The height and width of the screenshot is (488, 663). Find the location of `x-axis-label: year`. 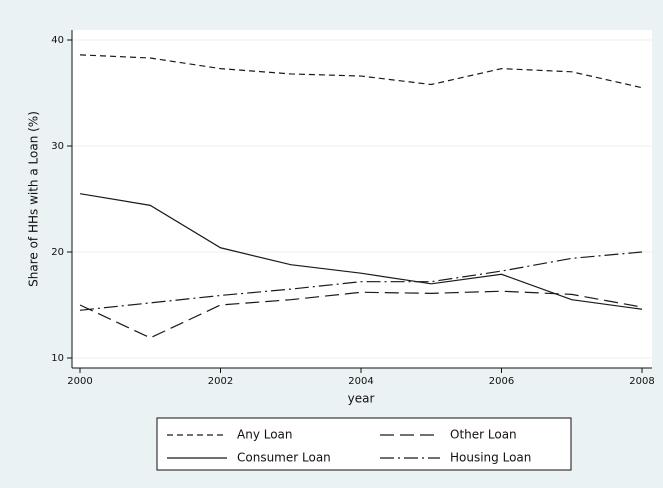

x-axis-label: year is located at coordinates (361, 399).